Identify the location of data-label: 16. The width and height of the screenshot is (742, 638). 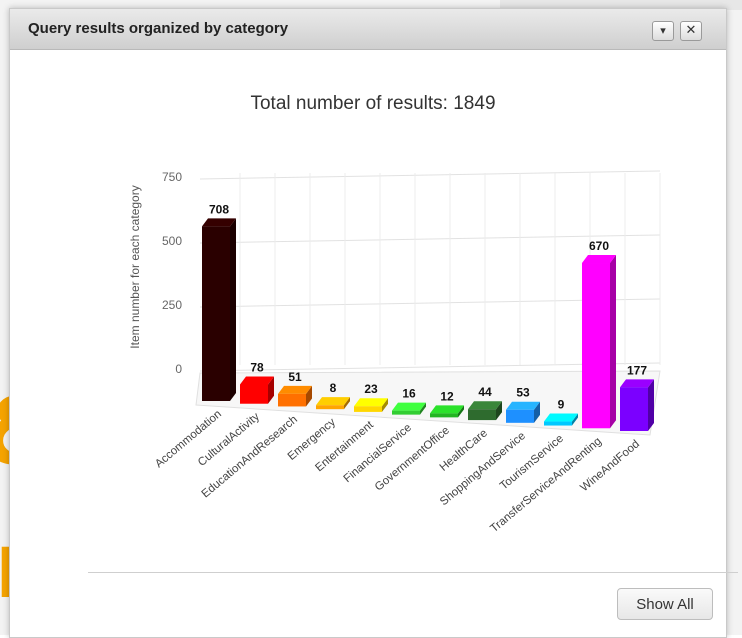
(409, 394).